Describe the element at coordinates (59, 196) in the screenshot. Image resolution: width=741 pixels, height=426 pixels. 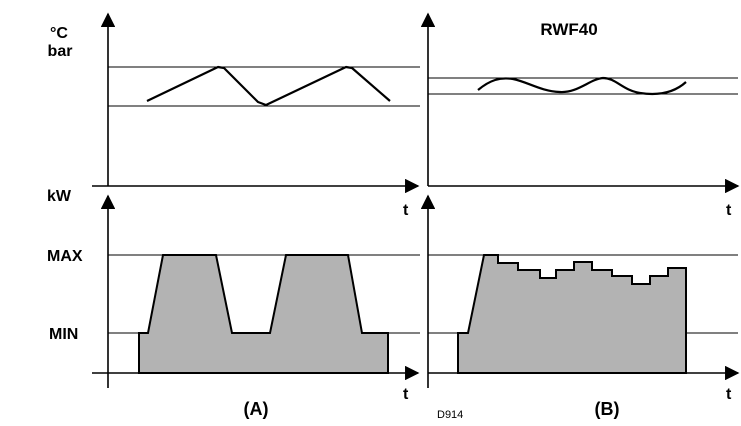
I see `power-unit-label: kW` at that location.